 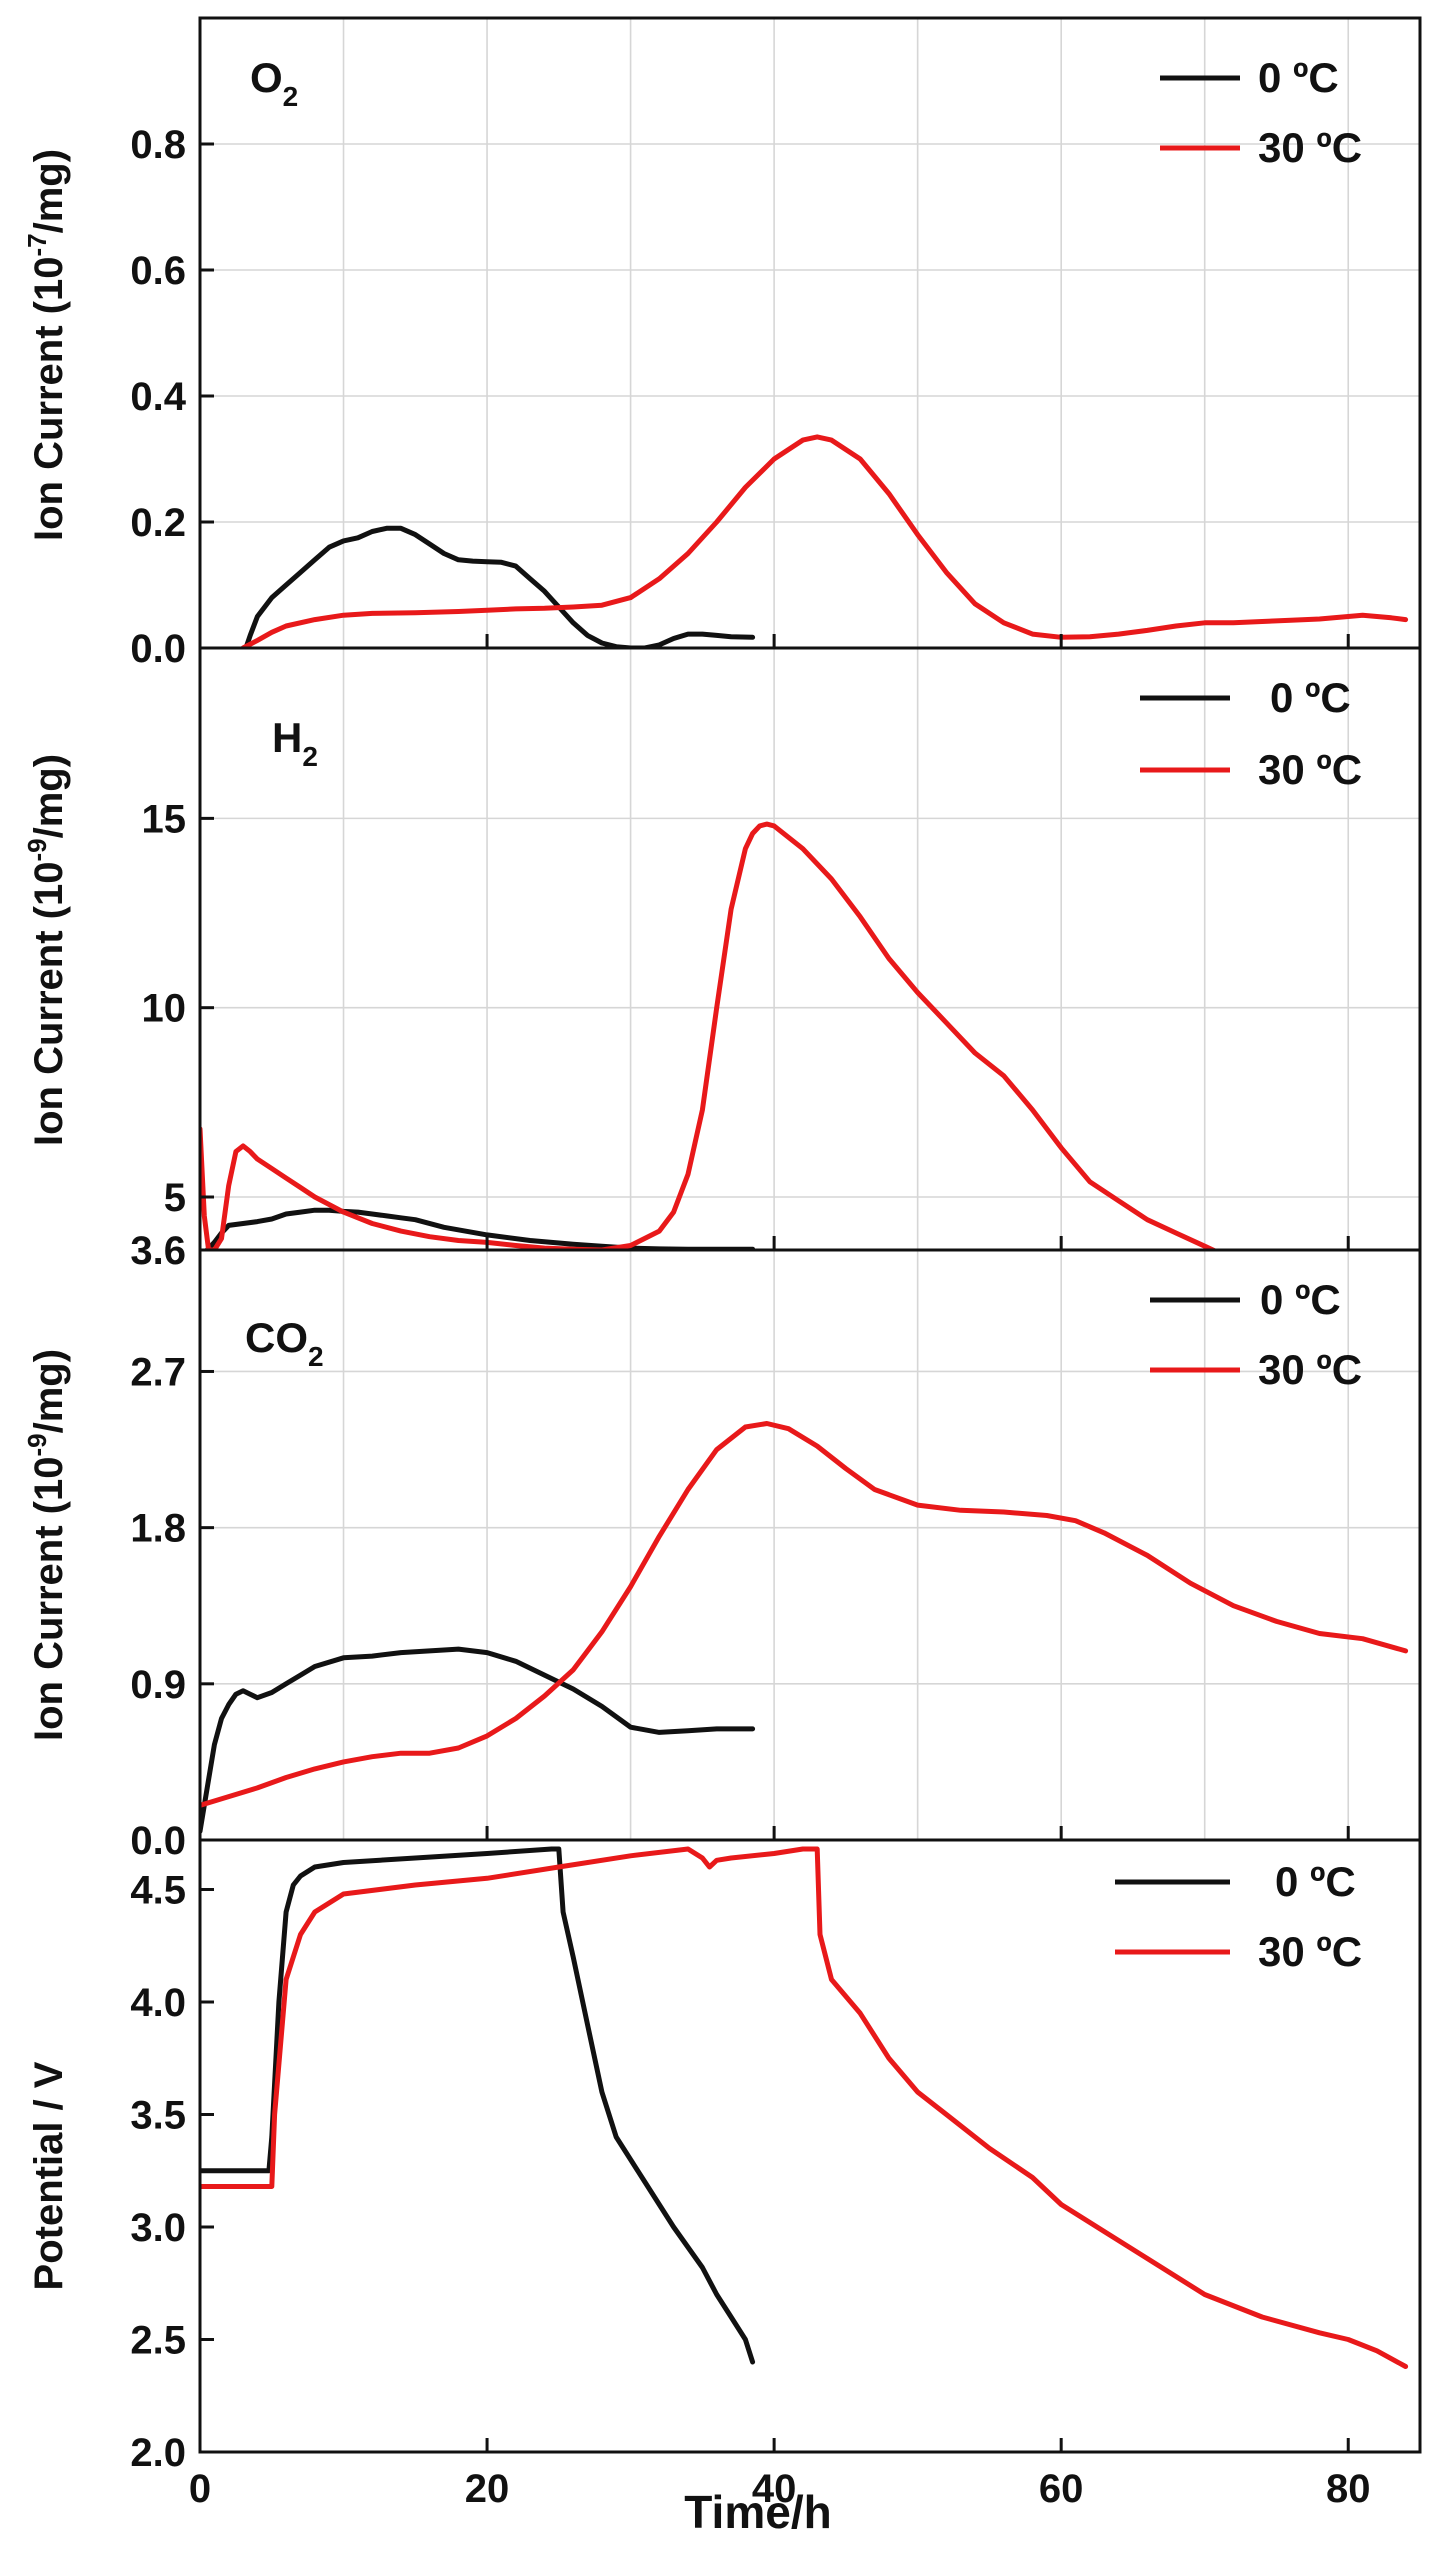 What do you see at coordinates (158, 649) in the screenshot?
I see `panel-o2-ytick-label: 0.0` at bounding box center [158, 649].